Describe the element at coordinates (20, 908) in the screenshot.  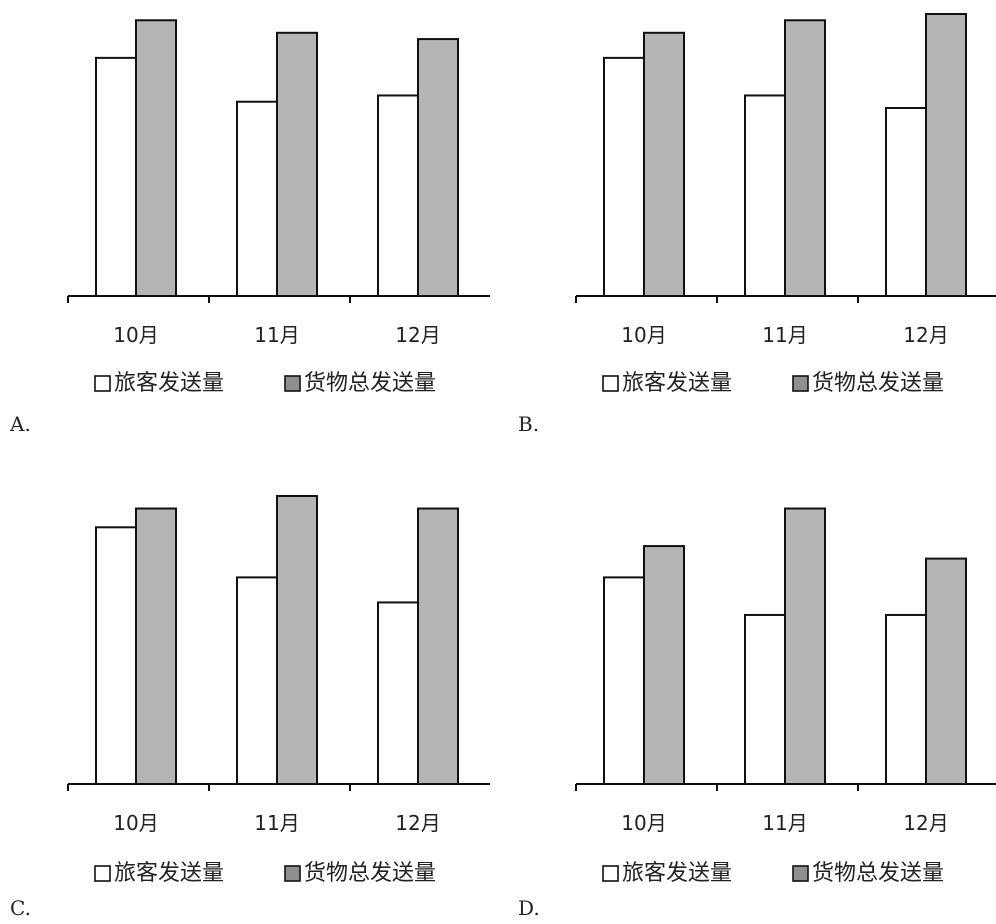
I see `panel-label: C.` at that location.